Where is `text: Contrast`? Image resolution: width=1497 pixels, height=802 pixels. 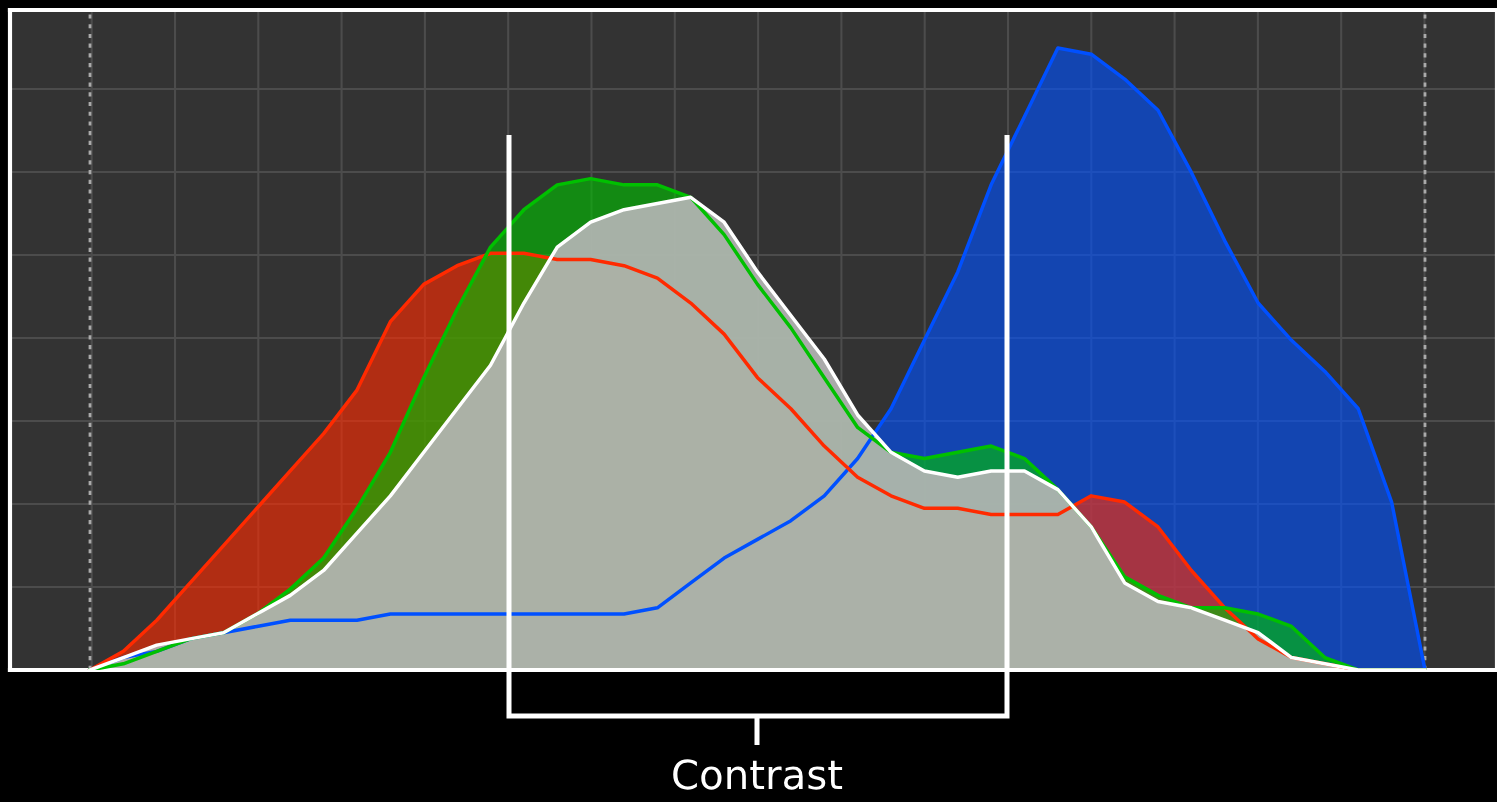
text: Contrast is located at coordinates (758, 774).